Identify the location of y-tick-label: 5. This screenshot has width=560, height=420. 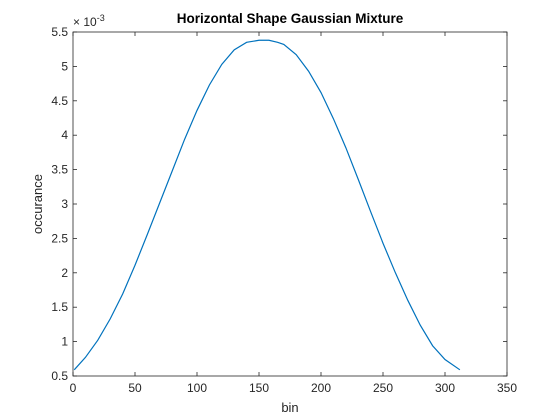
(64, 66).